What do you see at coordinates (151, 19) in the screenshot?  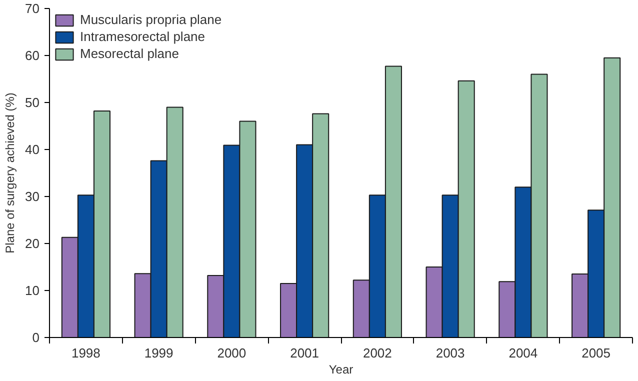 I see `legend-label: Muscularis propria plane` at bounding box center [151, 19].